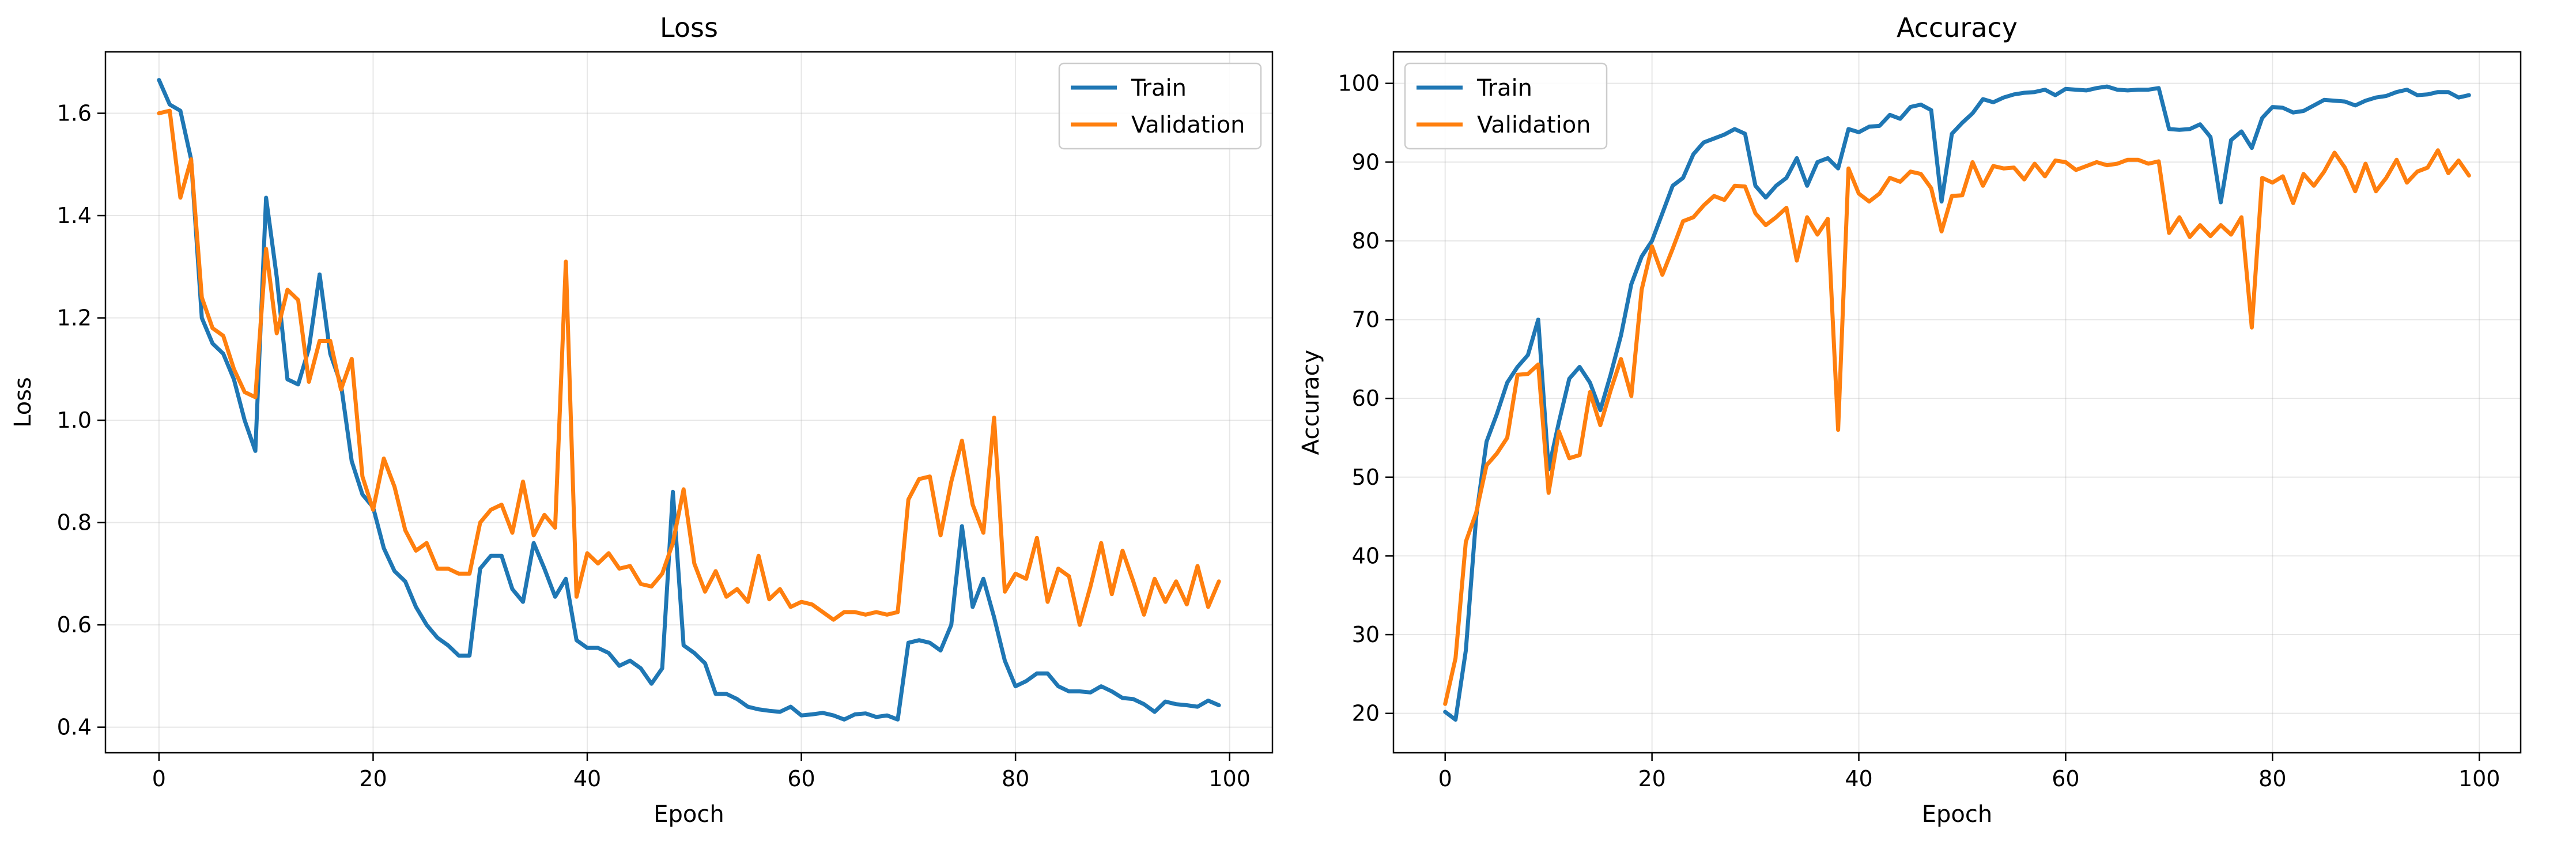 The image size is (2576, 845). Describe the element at coordinates (75, 727) in the screenshot. I see `loss-y-tick-label: 0.4` at that location.